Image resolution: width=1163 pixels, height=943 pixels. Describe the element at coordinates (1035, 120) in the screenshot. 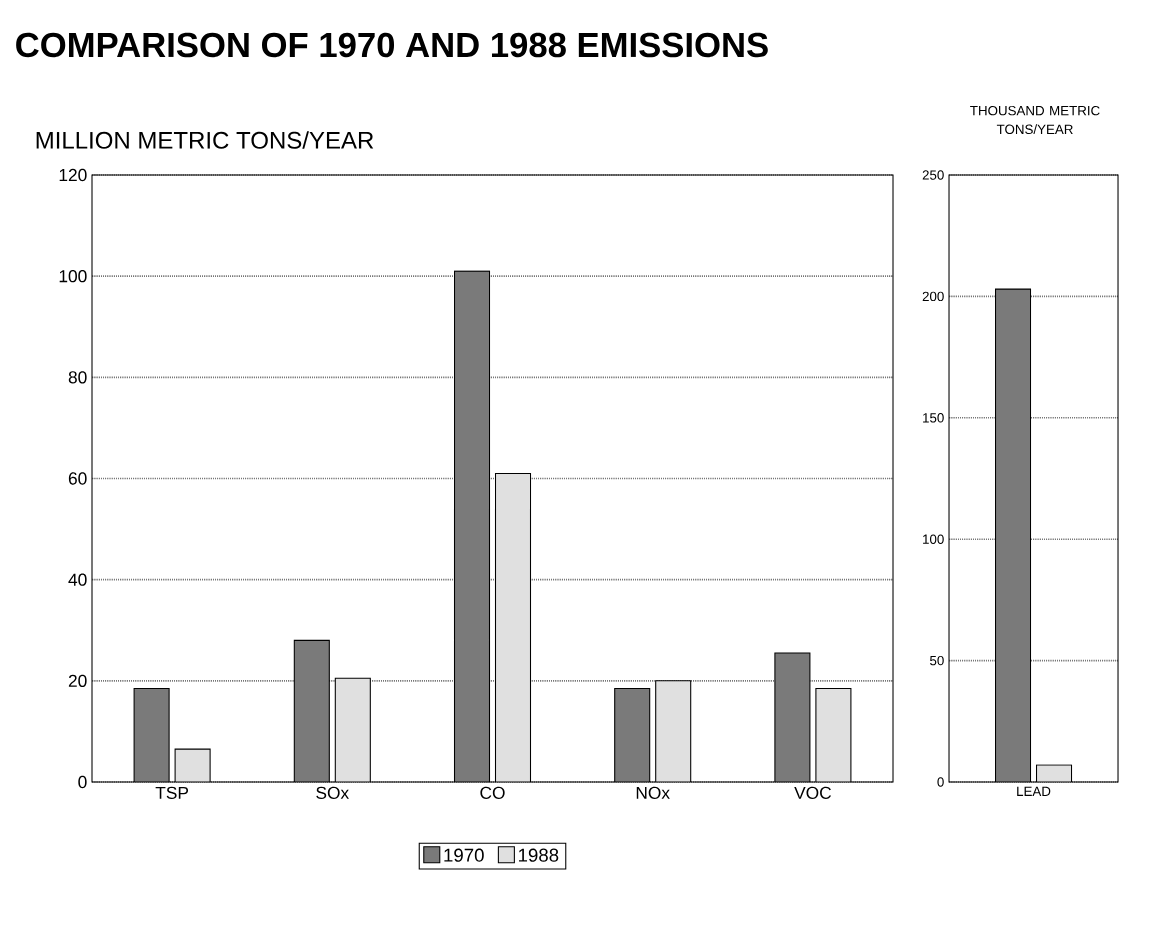

I see `y-axis-title: THOUSAND METRIC TONS/YEAR` at that location.